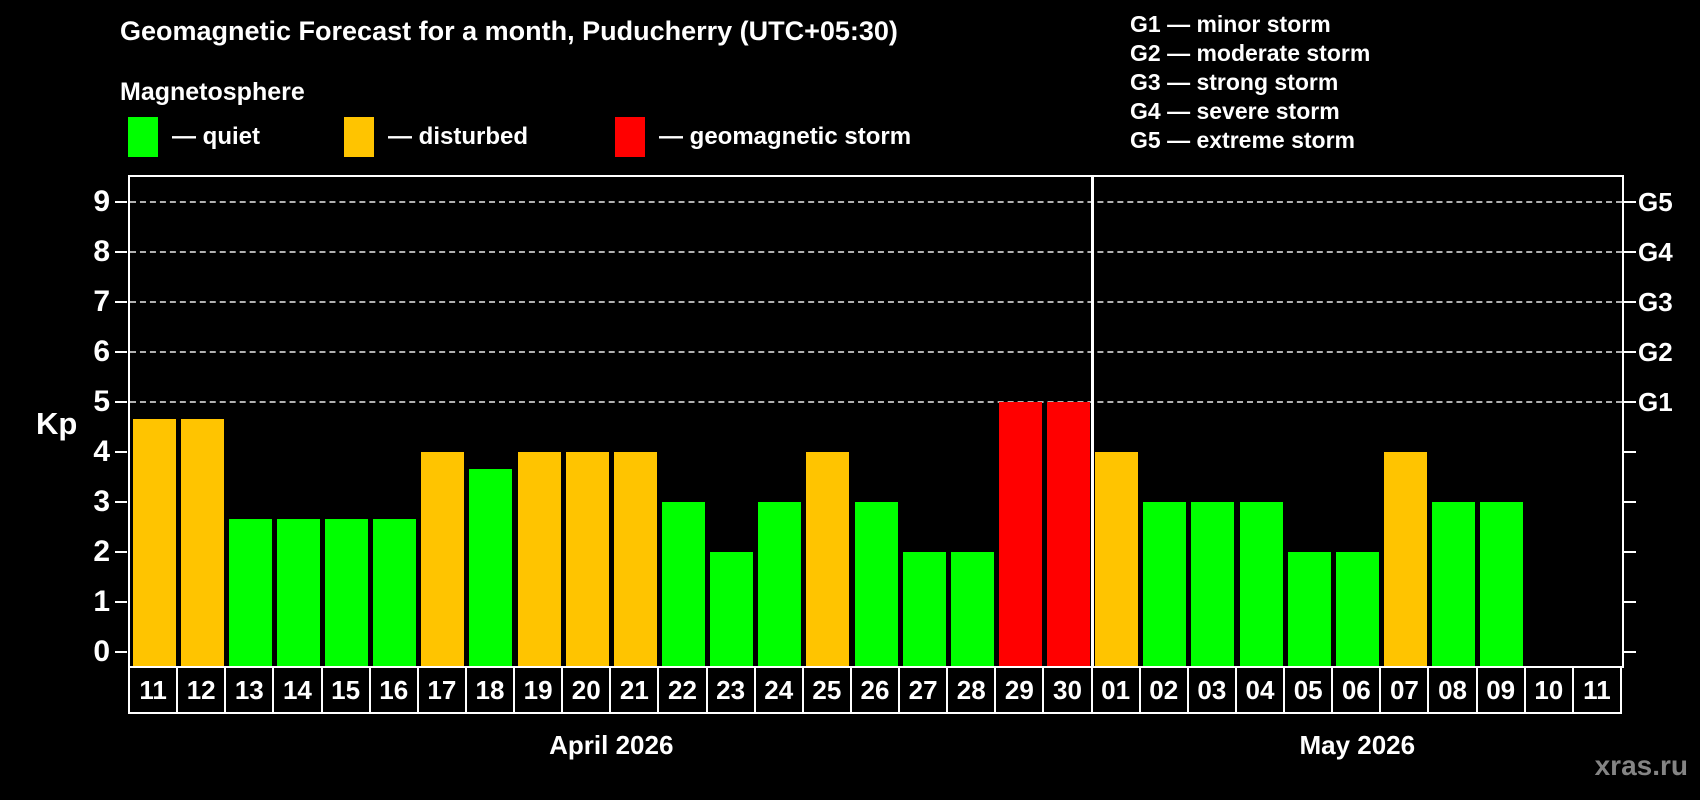  Describe the element at coordinates (359, 137) in the screenshot. I see `disturbed-swatch-icon` at that location.